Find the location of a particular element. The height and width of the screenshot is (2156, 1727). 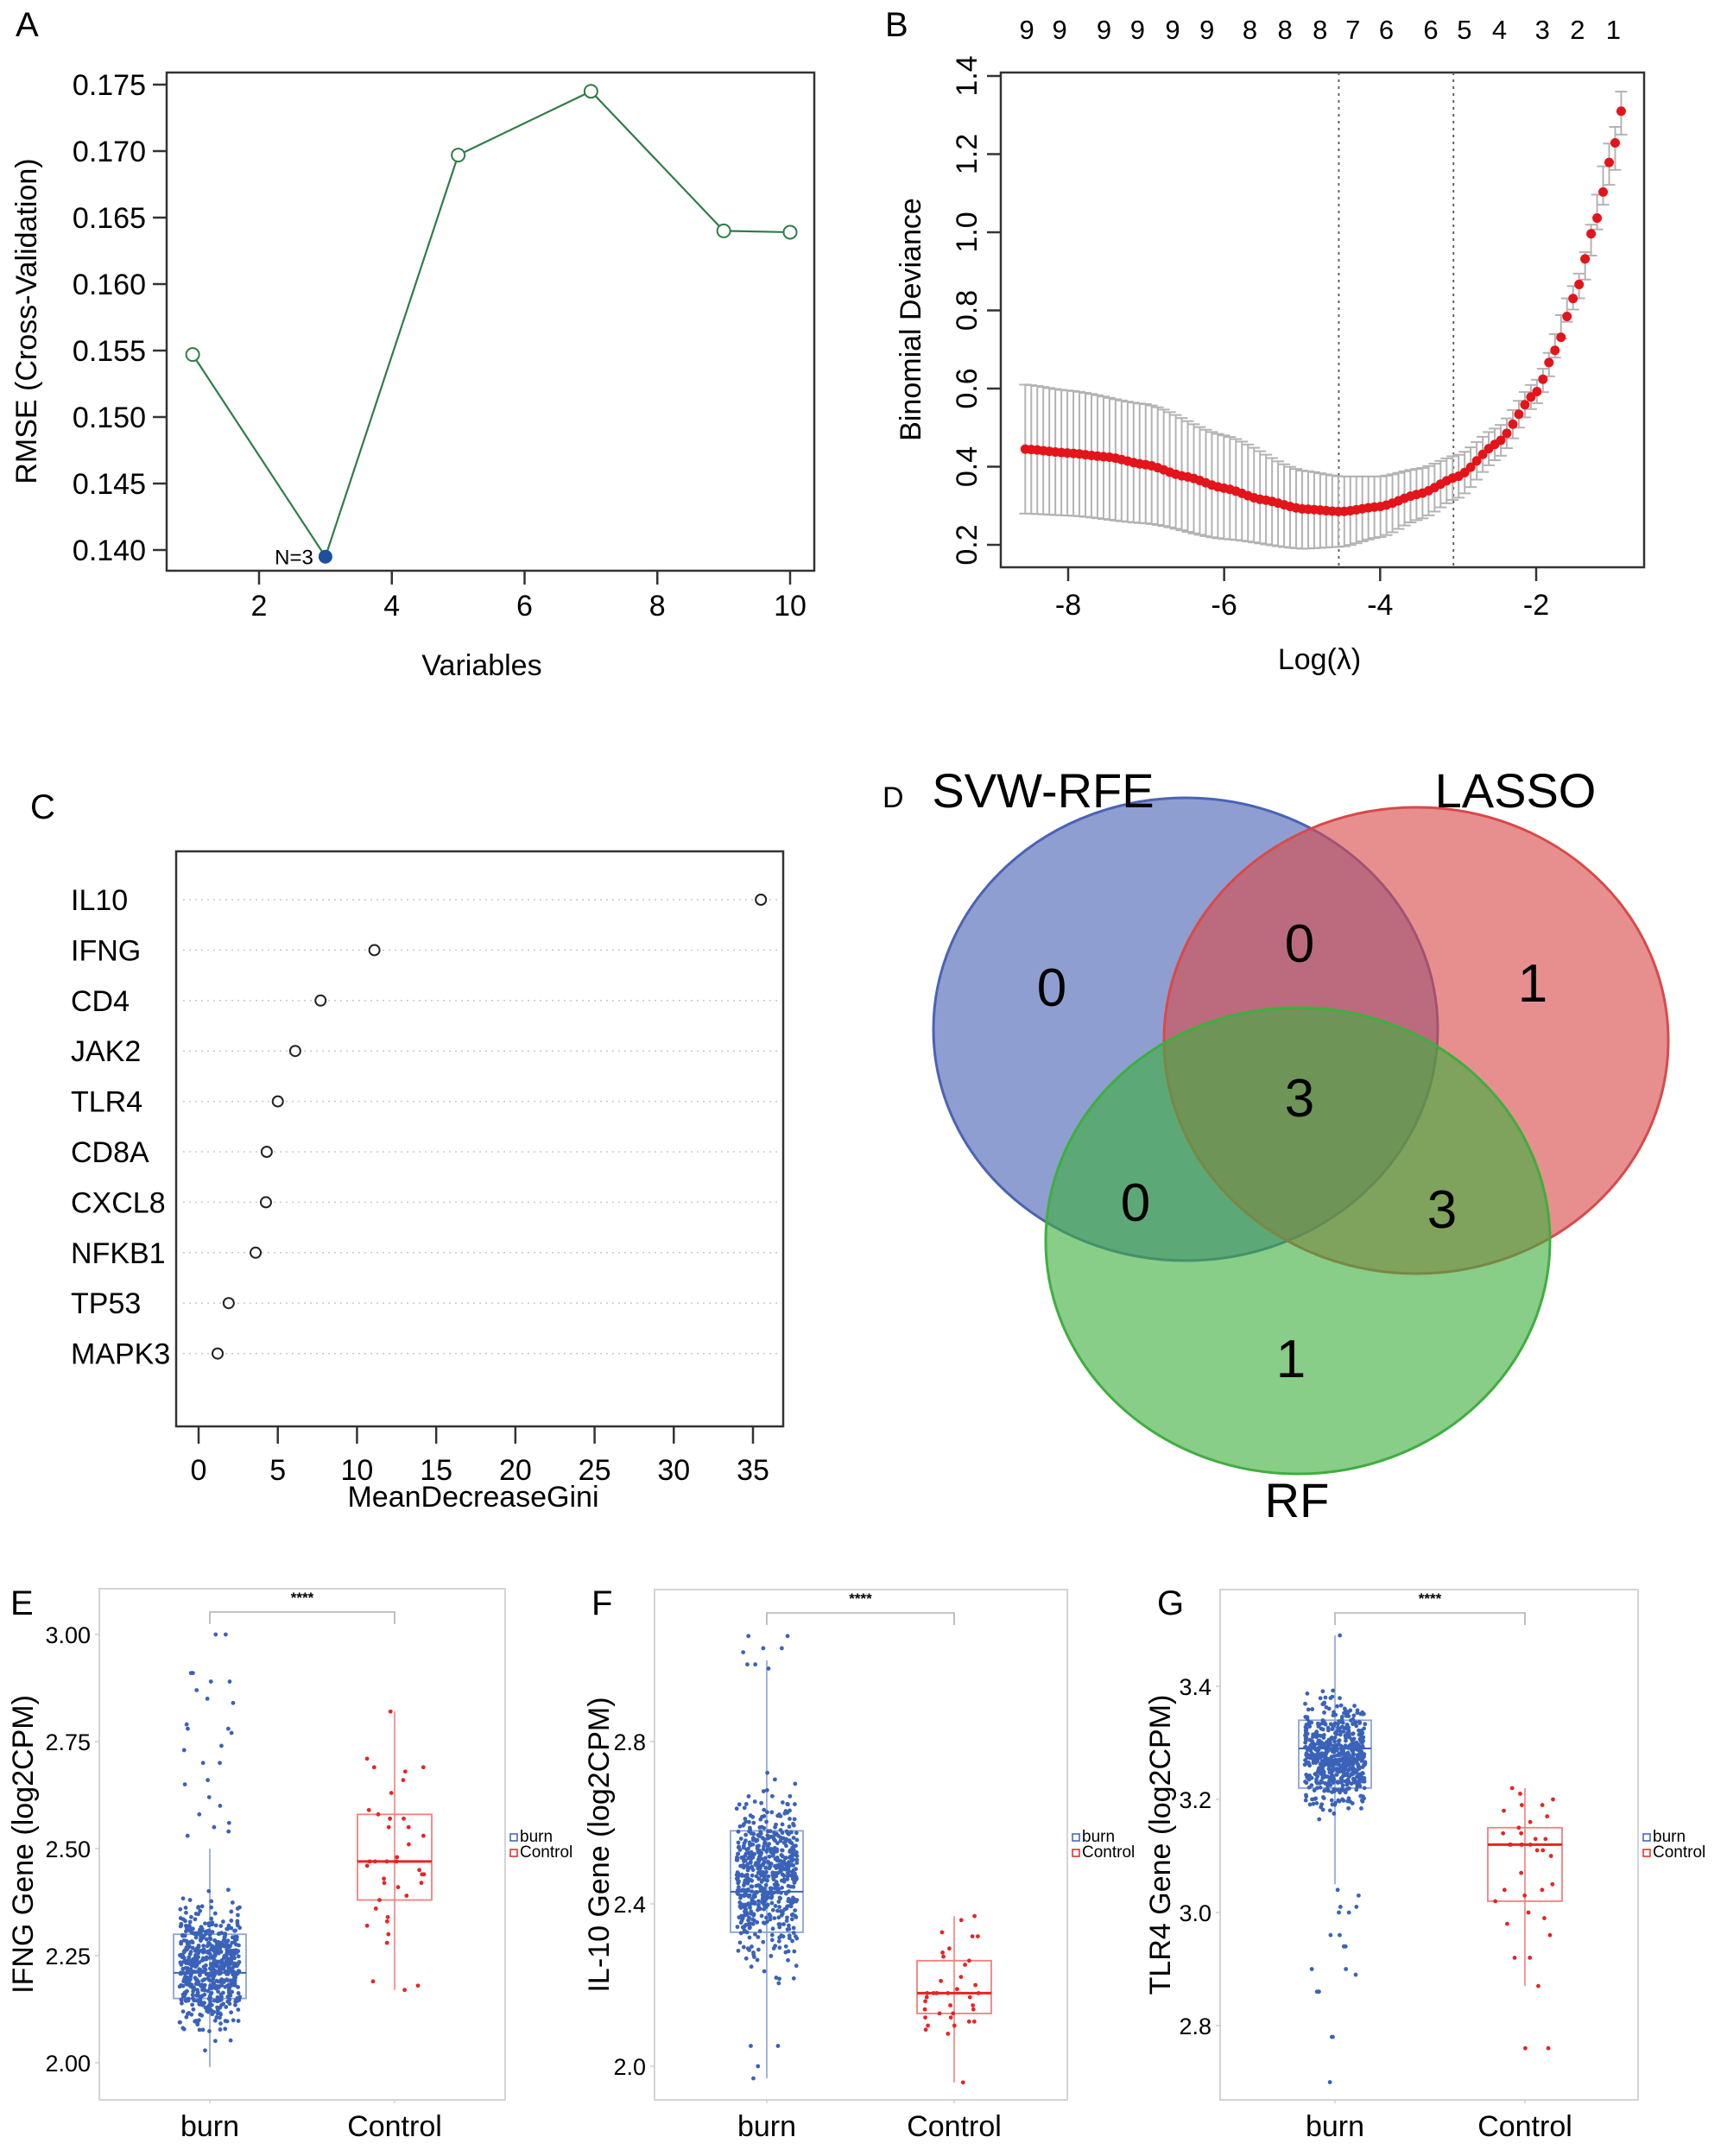

y-tick-label: 1.4 is located at coordinates (967, 75).